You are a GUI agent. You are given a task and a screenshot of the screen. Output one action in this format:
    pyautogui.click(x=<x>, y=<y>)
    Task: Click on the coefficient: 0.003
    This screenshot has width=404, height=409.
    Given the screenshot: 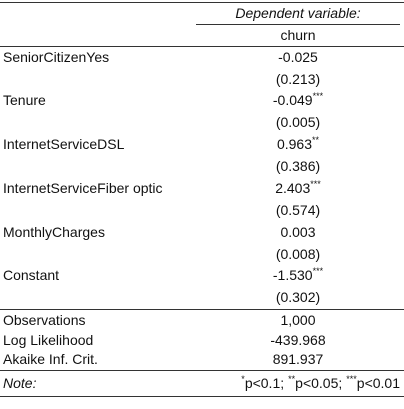 What is the action you would take?
    pyautogui.click(x=298, y=232)
    